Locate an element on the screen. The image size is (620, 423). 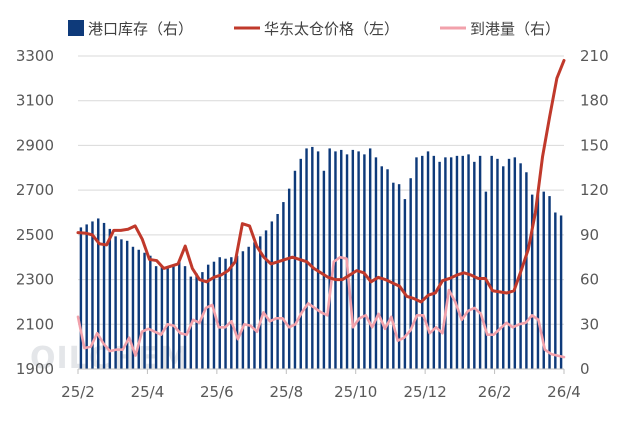
y-left-tick-label: 2500 is located at coordinates (35, 235).